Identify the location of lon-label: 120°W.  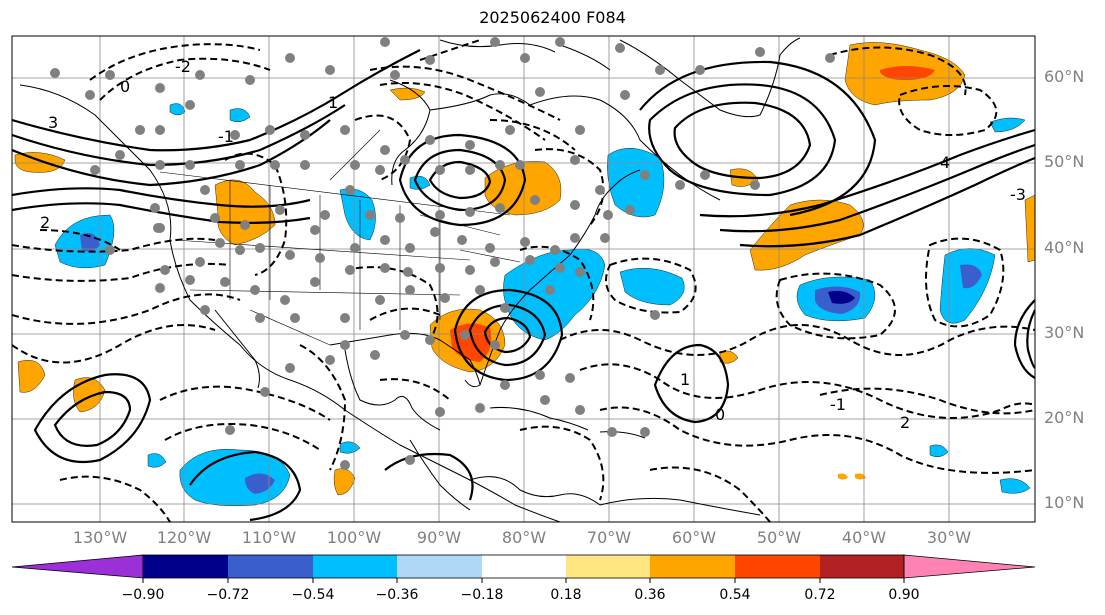
(184, 537).